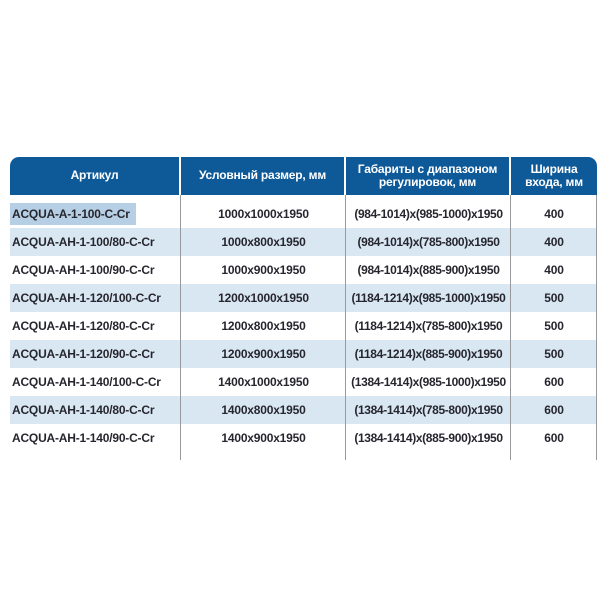  What do you see at coordinates (428, 214) in the screenshot?
I see `cell-range: (984-1014)x(985-1000)x1950` at bounding box center [428, 214].